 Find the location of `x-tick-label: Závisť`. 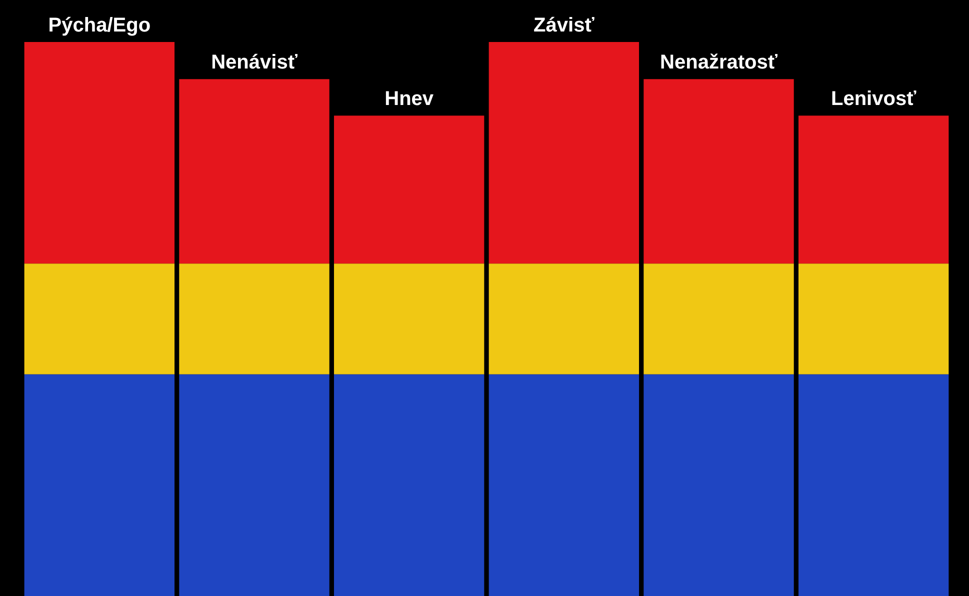

x-tick-label: Závisť is located at coordinates (564, 25).